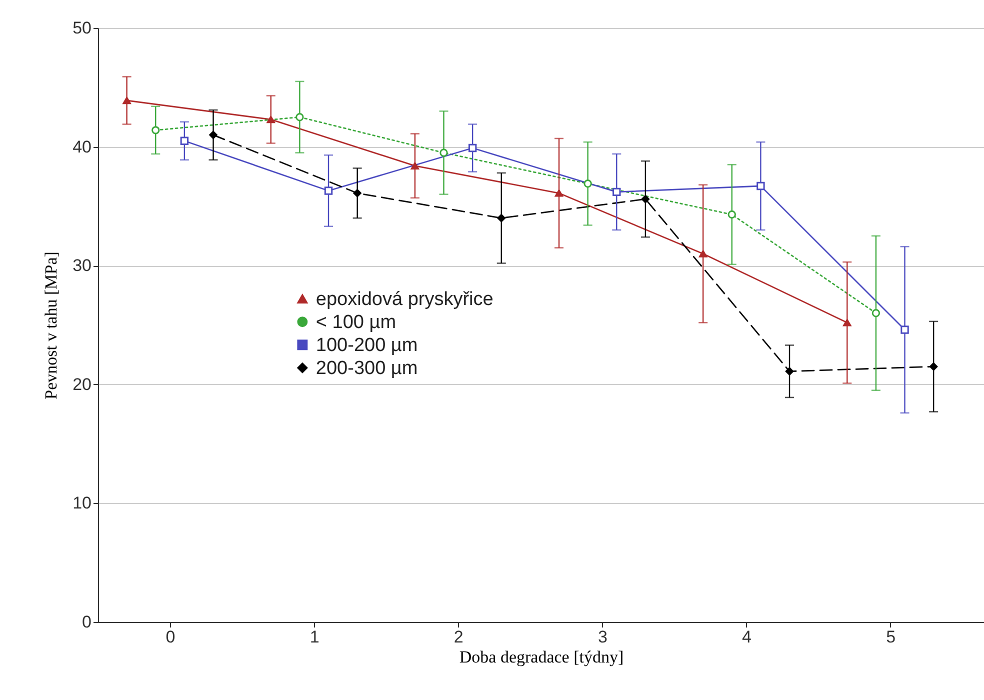 This screenshot has height=700, width=984. What do you see at coordinates (82, 503) in the screenshot?
I see `y-tick-label: 10` at bounding box center [82, 503].